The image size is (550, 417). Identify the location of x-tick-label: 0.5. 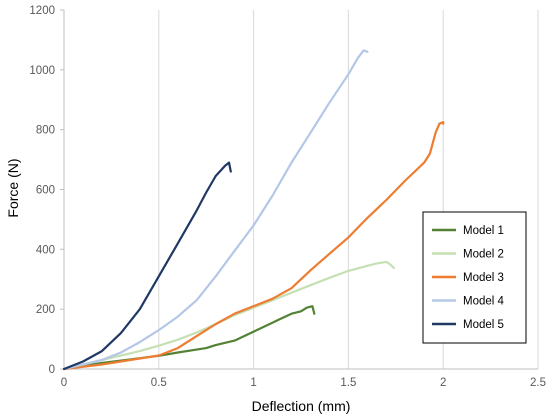
(159, 383).